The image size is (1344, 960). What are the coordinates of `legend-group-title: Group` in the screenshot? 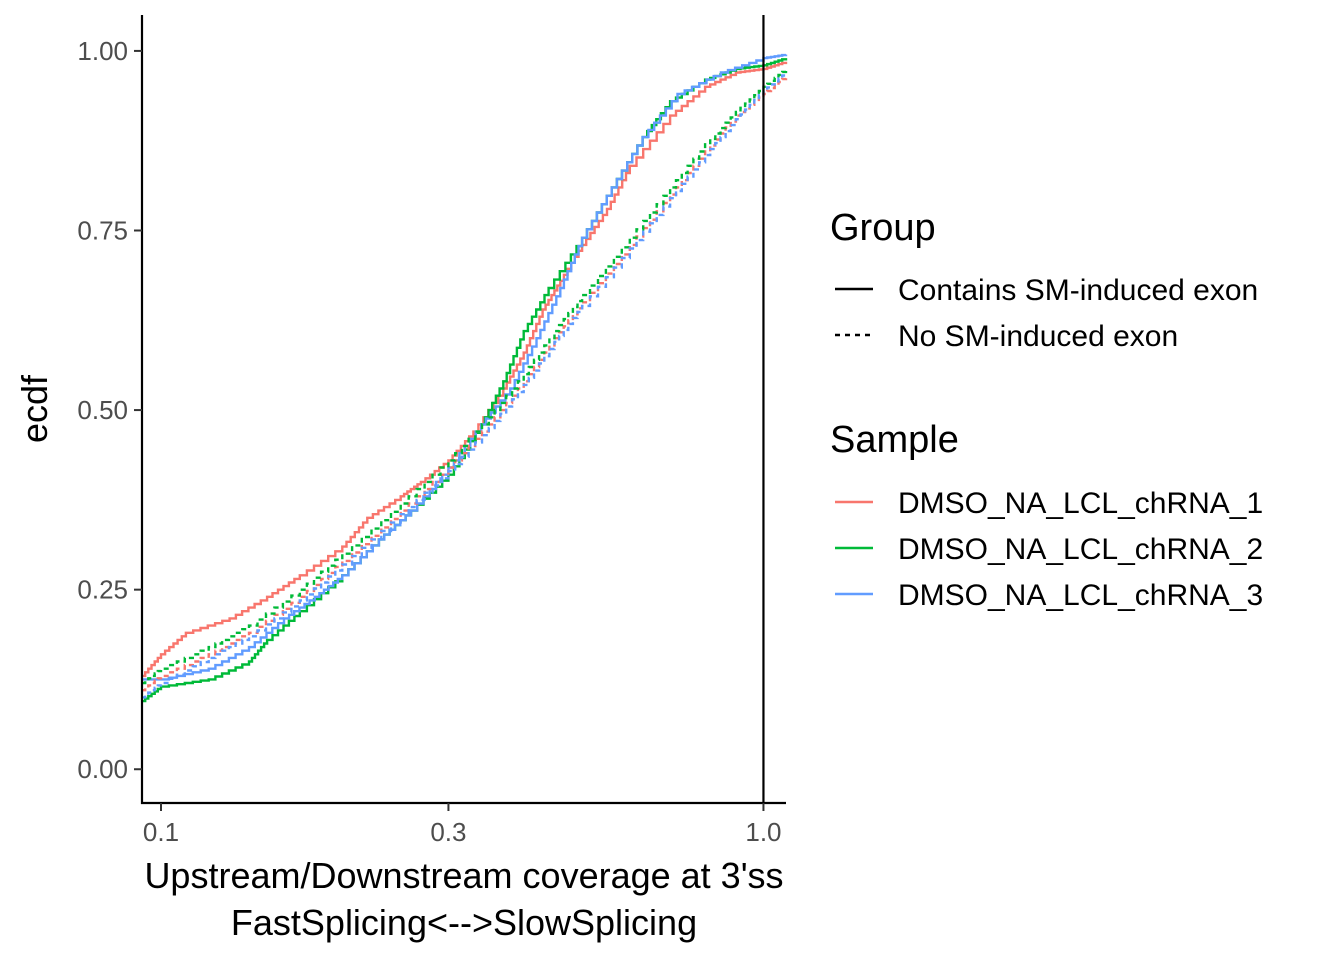 It's located at (883, 228).